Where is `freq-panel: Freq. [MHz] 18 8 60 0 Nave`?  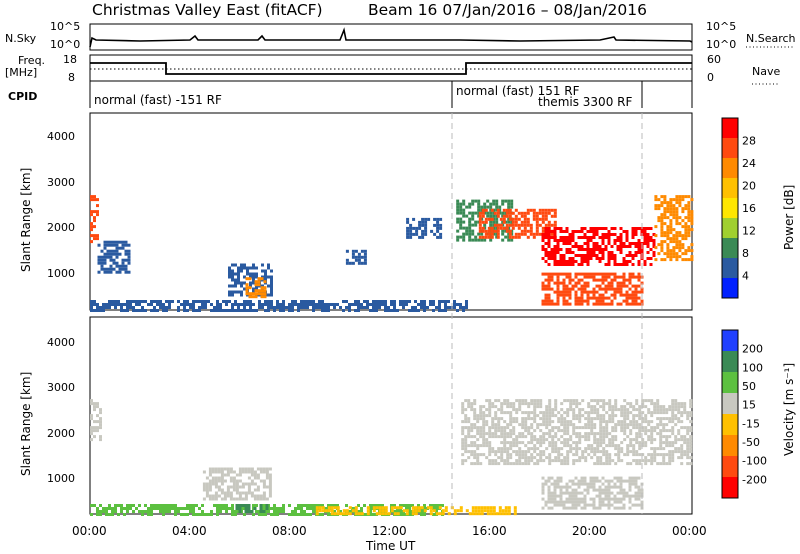 freq-panel: Freq. [MHz] 18 8 60 0 Nave is located at coordinates (392, 69).